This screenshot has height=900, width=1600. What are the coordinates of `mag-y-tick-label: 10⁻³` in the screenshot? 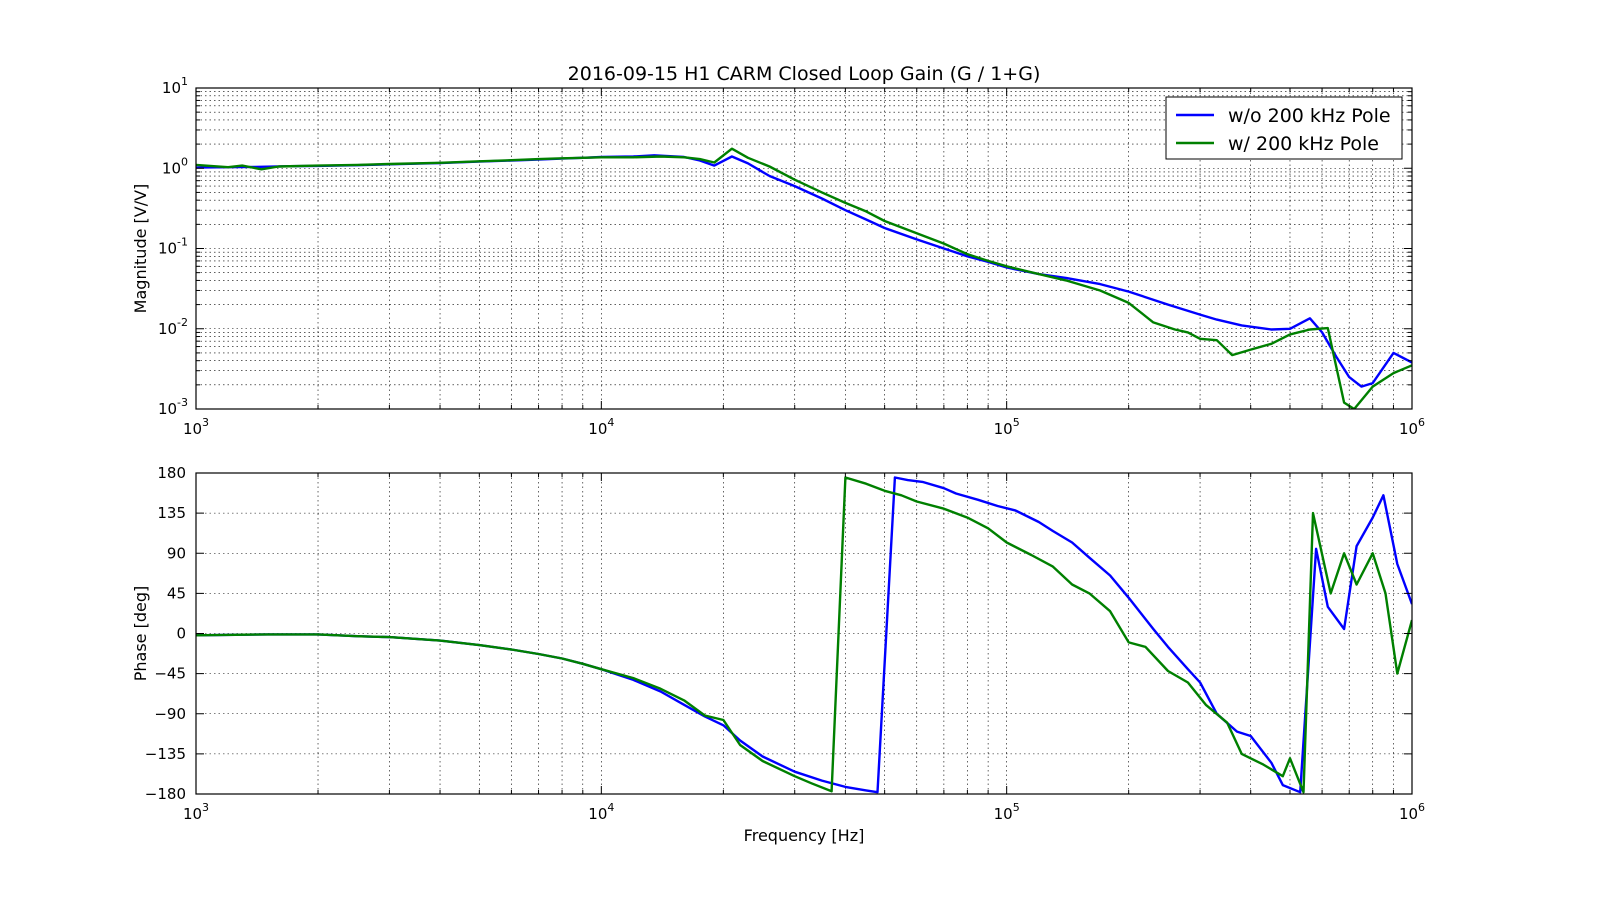 It's located at (173, 407).